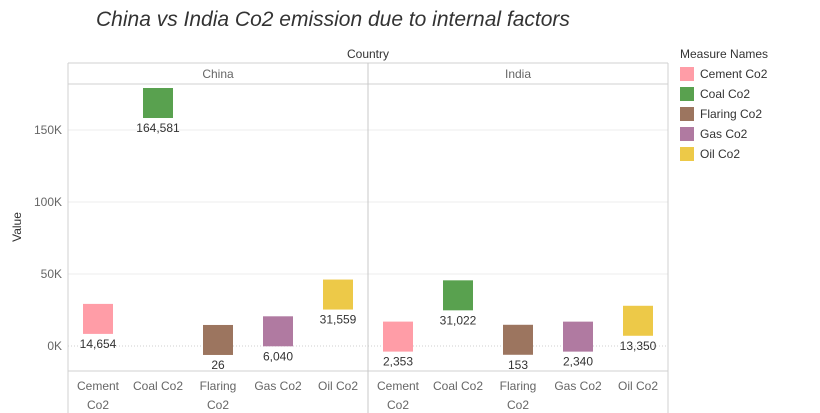 This screenshot has width=820, height=413. Describe the element at coordinates (518, 365) in the screenshot. I see `data-label: 153` at that location.